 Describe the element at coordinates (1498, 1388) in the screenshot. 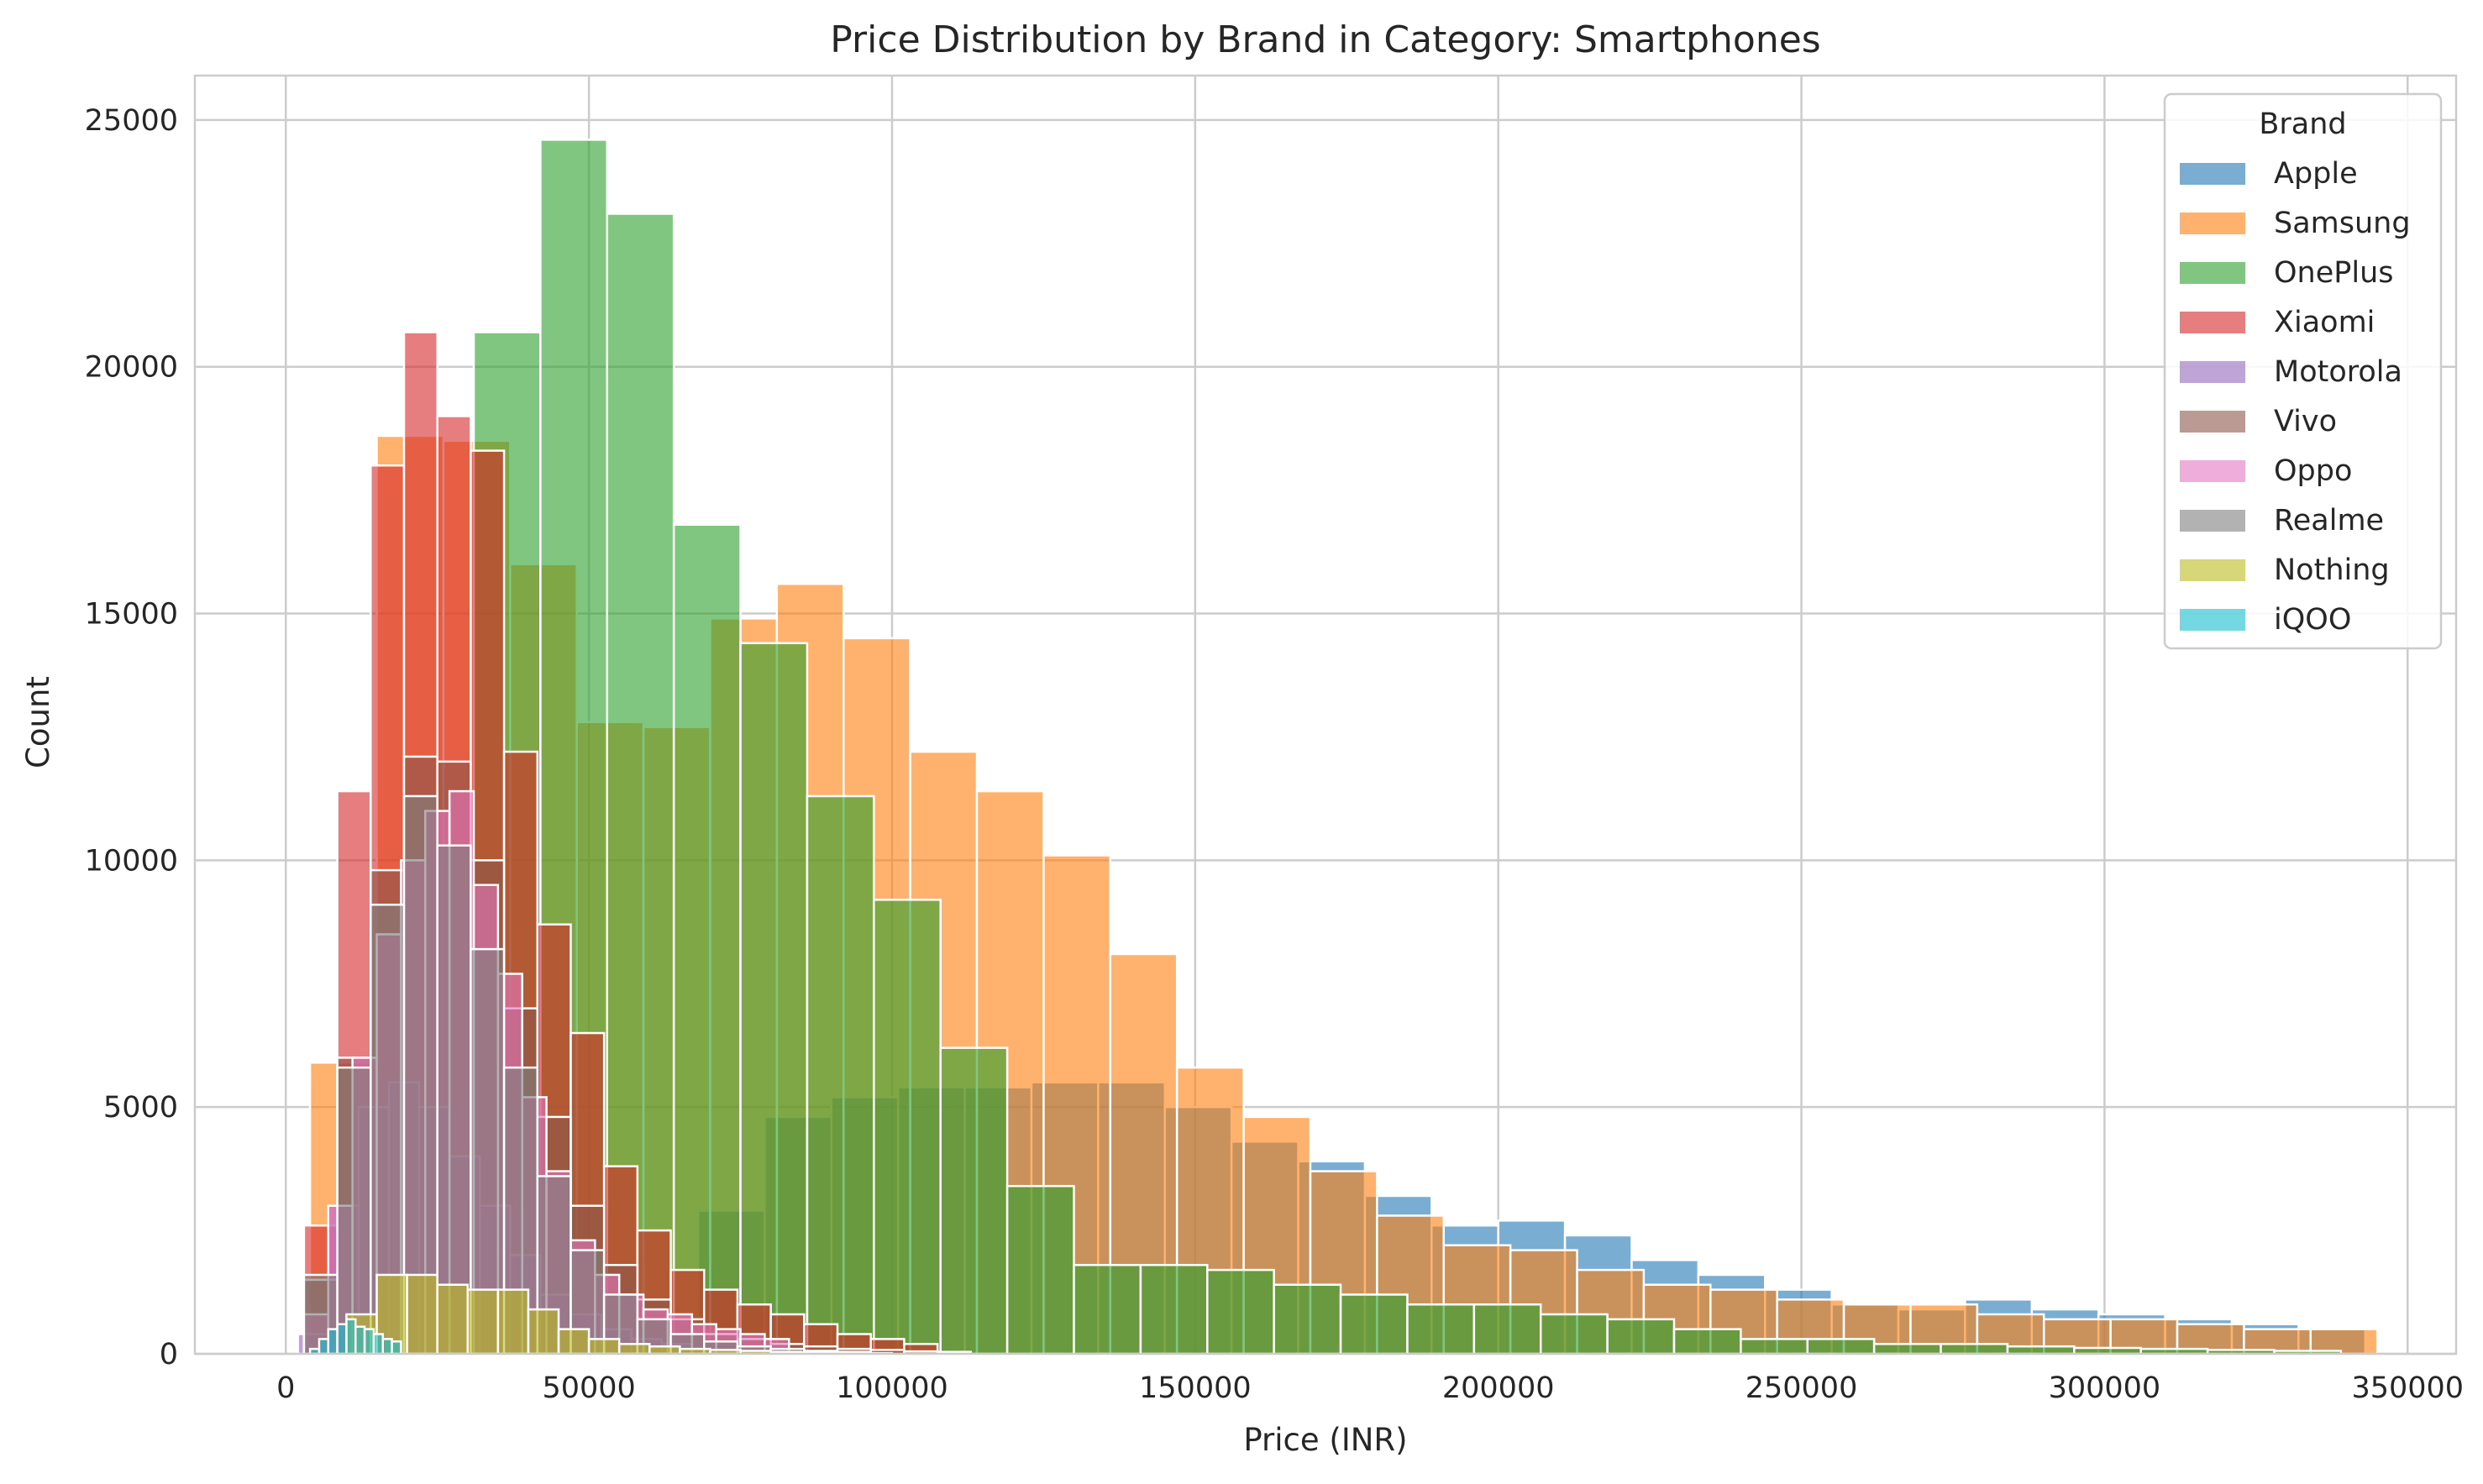

I see `x-tick-label: 200000` at that location.